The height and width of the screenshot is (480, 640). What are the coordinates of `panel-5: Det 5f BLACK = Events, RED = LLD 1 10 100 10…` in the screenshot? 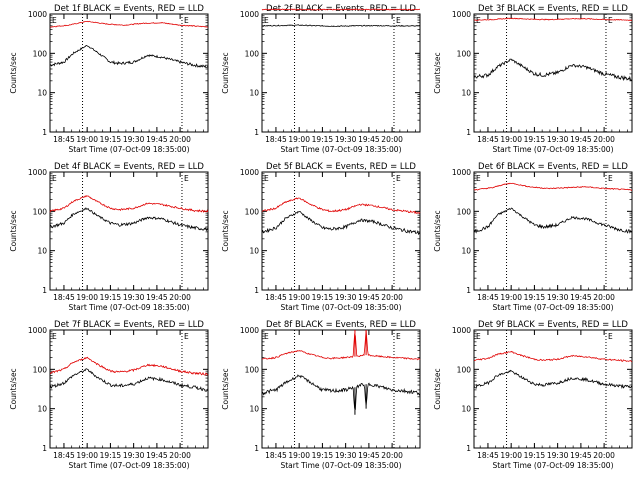 It's located at (321, 237).